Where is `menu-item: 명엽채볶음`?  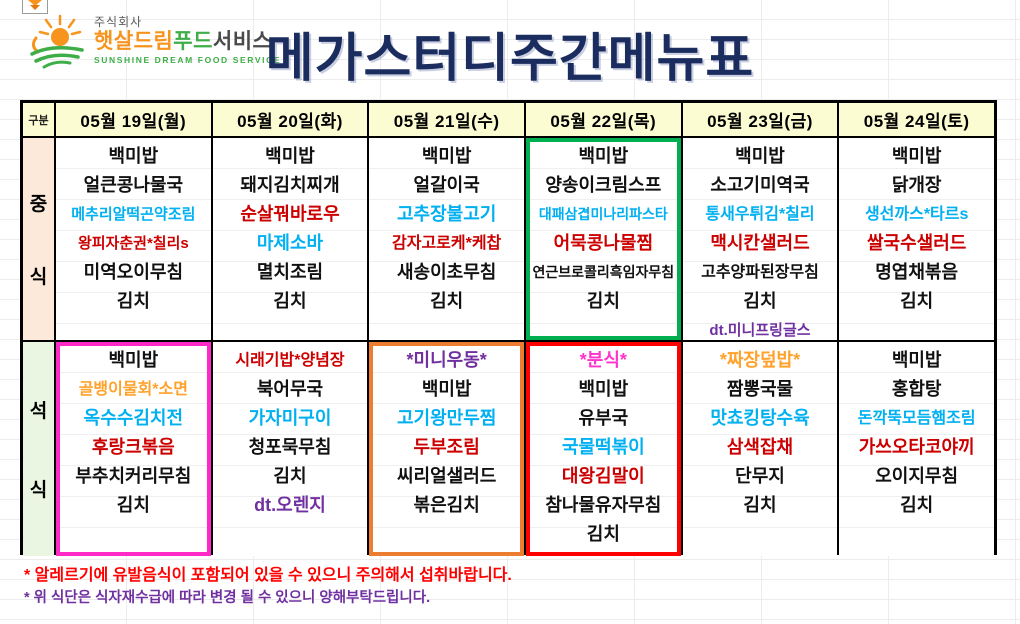
menu-item: 명엽채볶음 is located at coordinates (917, 272).